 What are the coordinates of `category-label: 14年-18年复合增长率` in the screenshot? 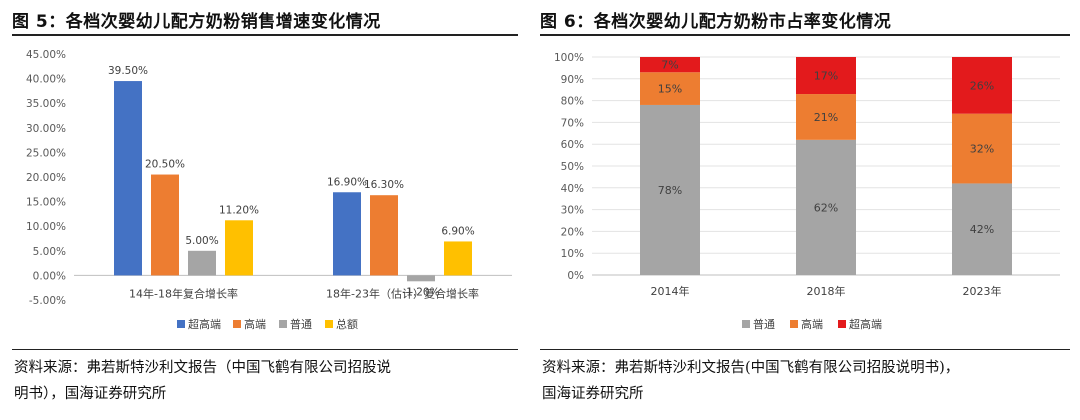 It's located at (183, 293).